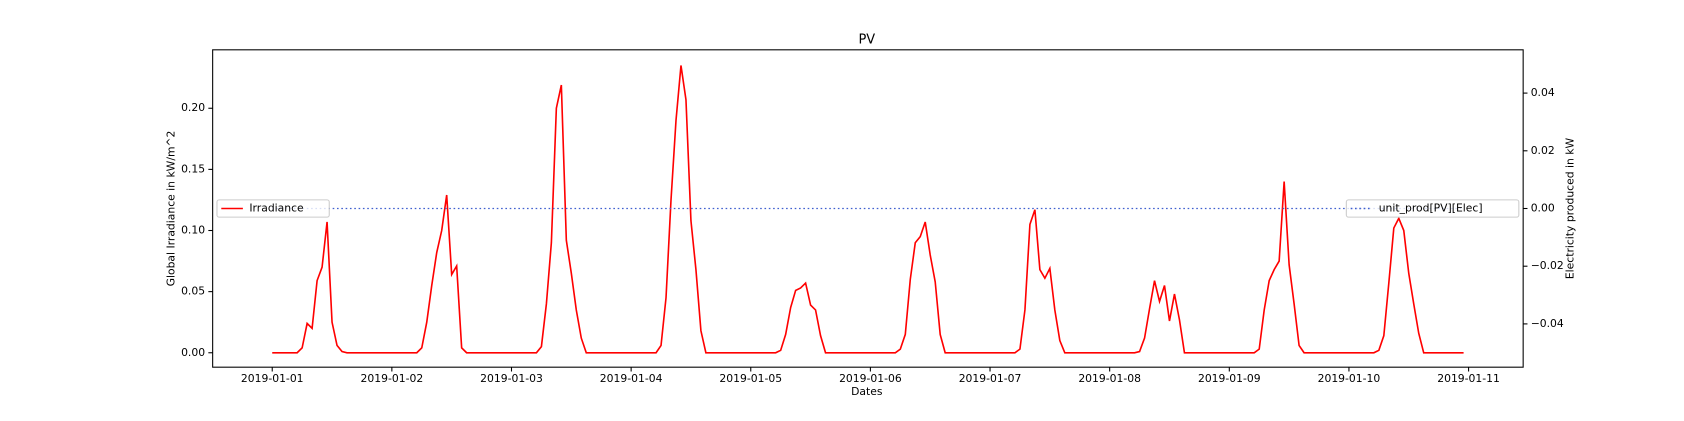  Describe the element at coordinates (870, 378) in the screenshot. I see `x-tick-label: 2019-01-06` at that location.